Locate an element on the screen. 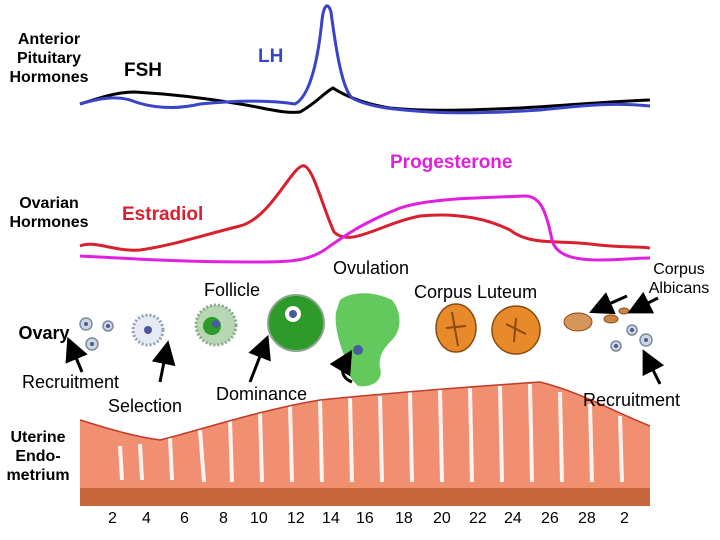  progesterone-label: Progesterone is located at coordinates (451, 162).